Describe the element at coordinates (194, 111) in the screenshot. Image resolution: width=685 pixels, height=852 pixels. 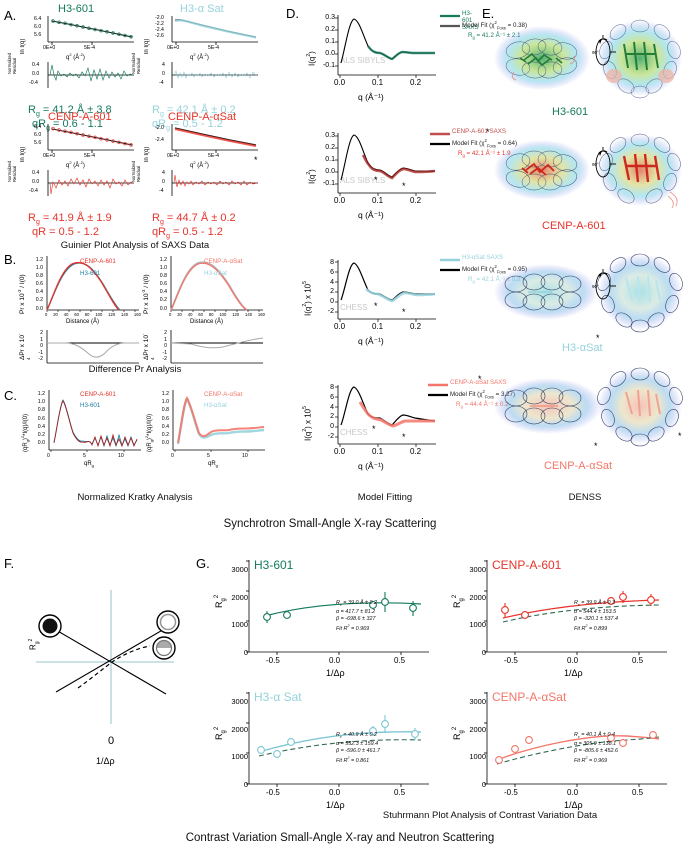
I see `panelA-rg-h3-asat: Rg = 42.1 Å ± 0.2` at that location.